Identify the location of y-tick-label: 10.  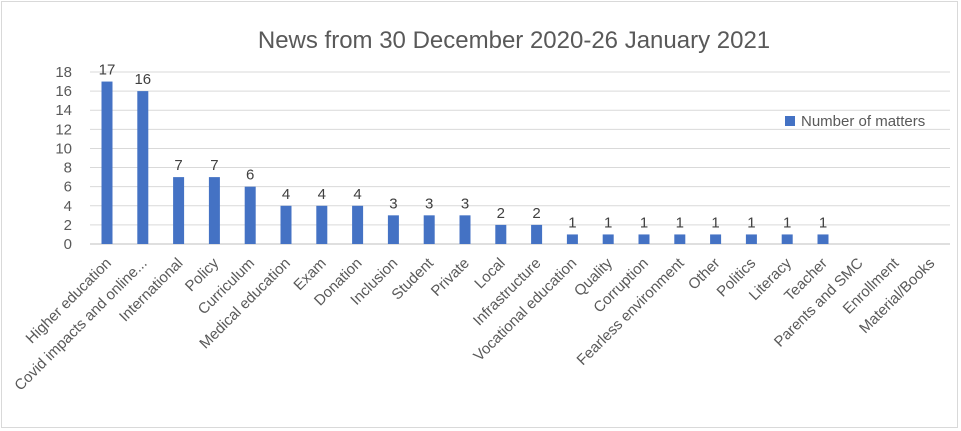
(63, 148).